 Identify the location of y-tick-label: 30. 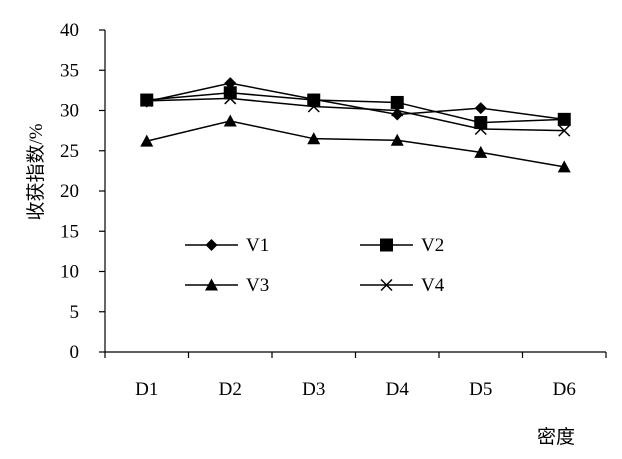
(69, 111).